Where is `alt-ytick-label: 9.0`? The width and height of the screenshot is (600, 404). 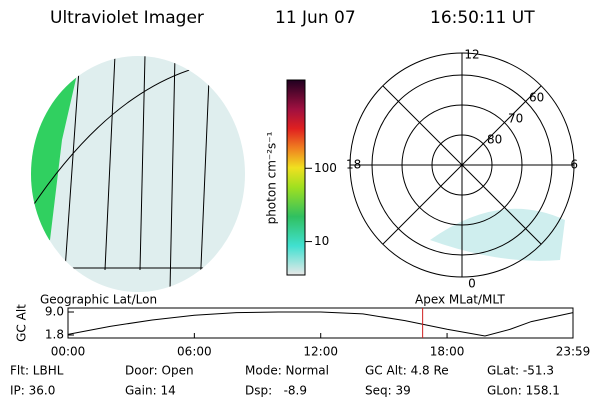
alt-ytick-label: 9.0 is located at coordinates (54, 312).